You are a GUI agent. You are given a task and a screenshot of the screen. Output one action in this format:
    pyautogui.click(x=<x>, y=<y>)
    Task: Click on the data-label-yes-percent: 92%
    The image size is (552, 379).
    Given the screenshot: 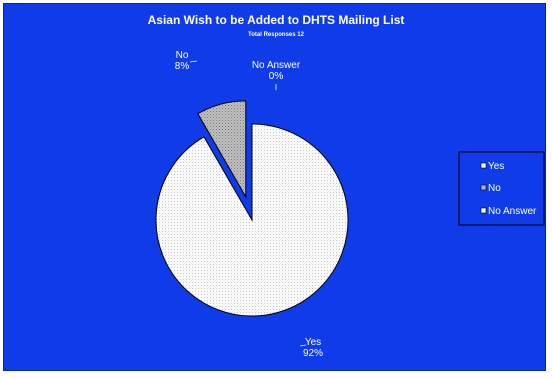 What is the action you would take?
    pyautogui.click(x=313, y=353)
    